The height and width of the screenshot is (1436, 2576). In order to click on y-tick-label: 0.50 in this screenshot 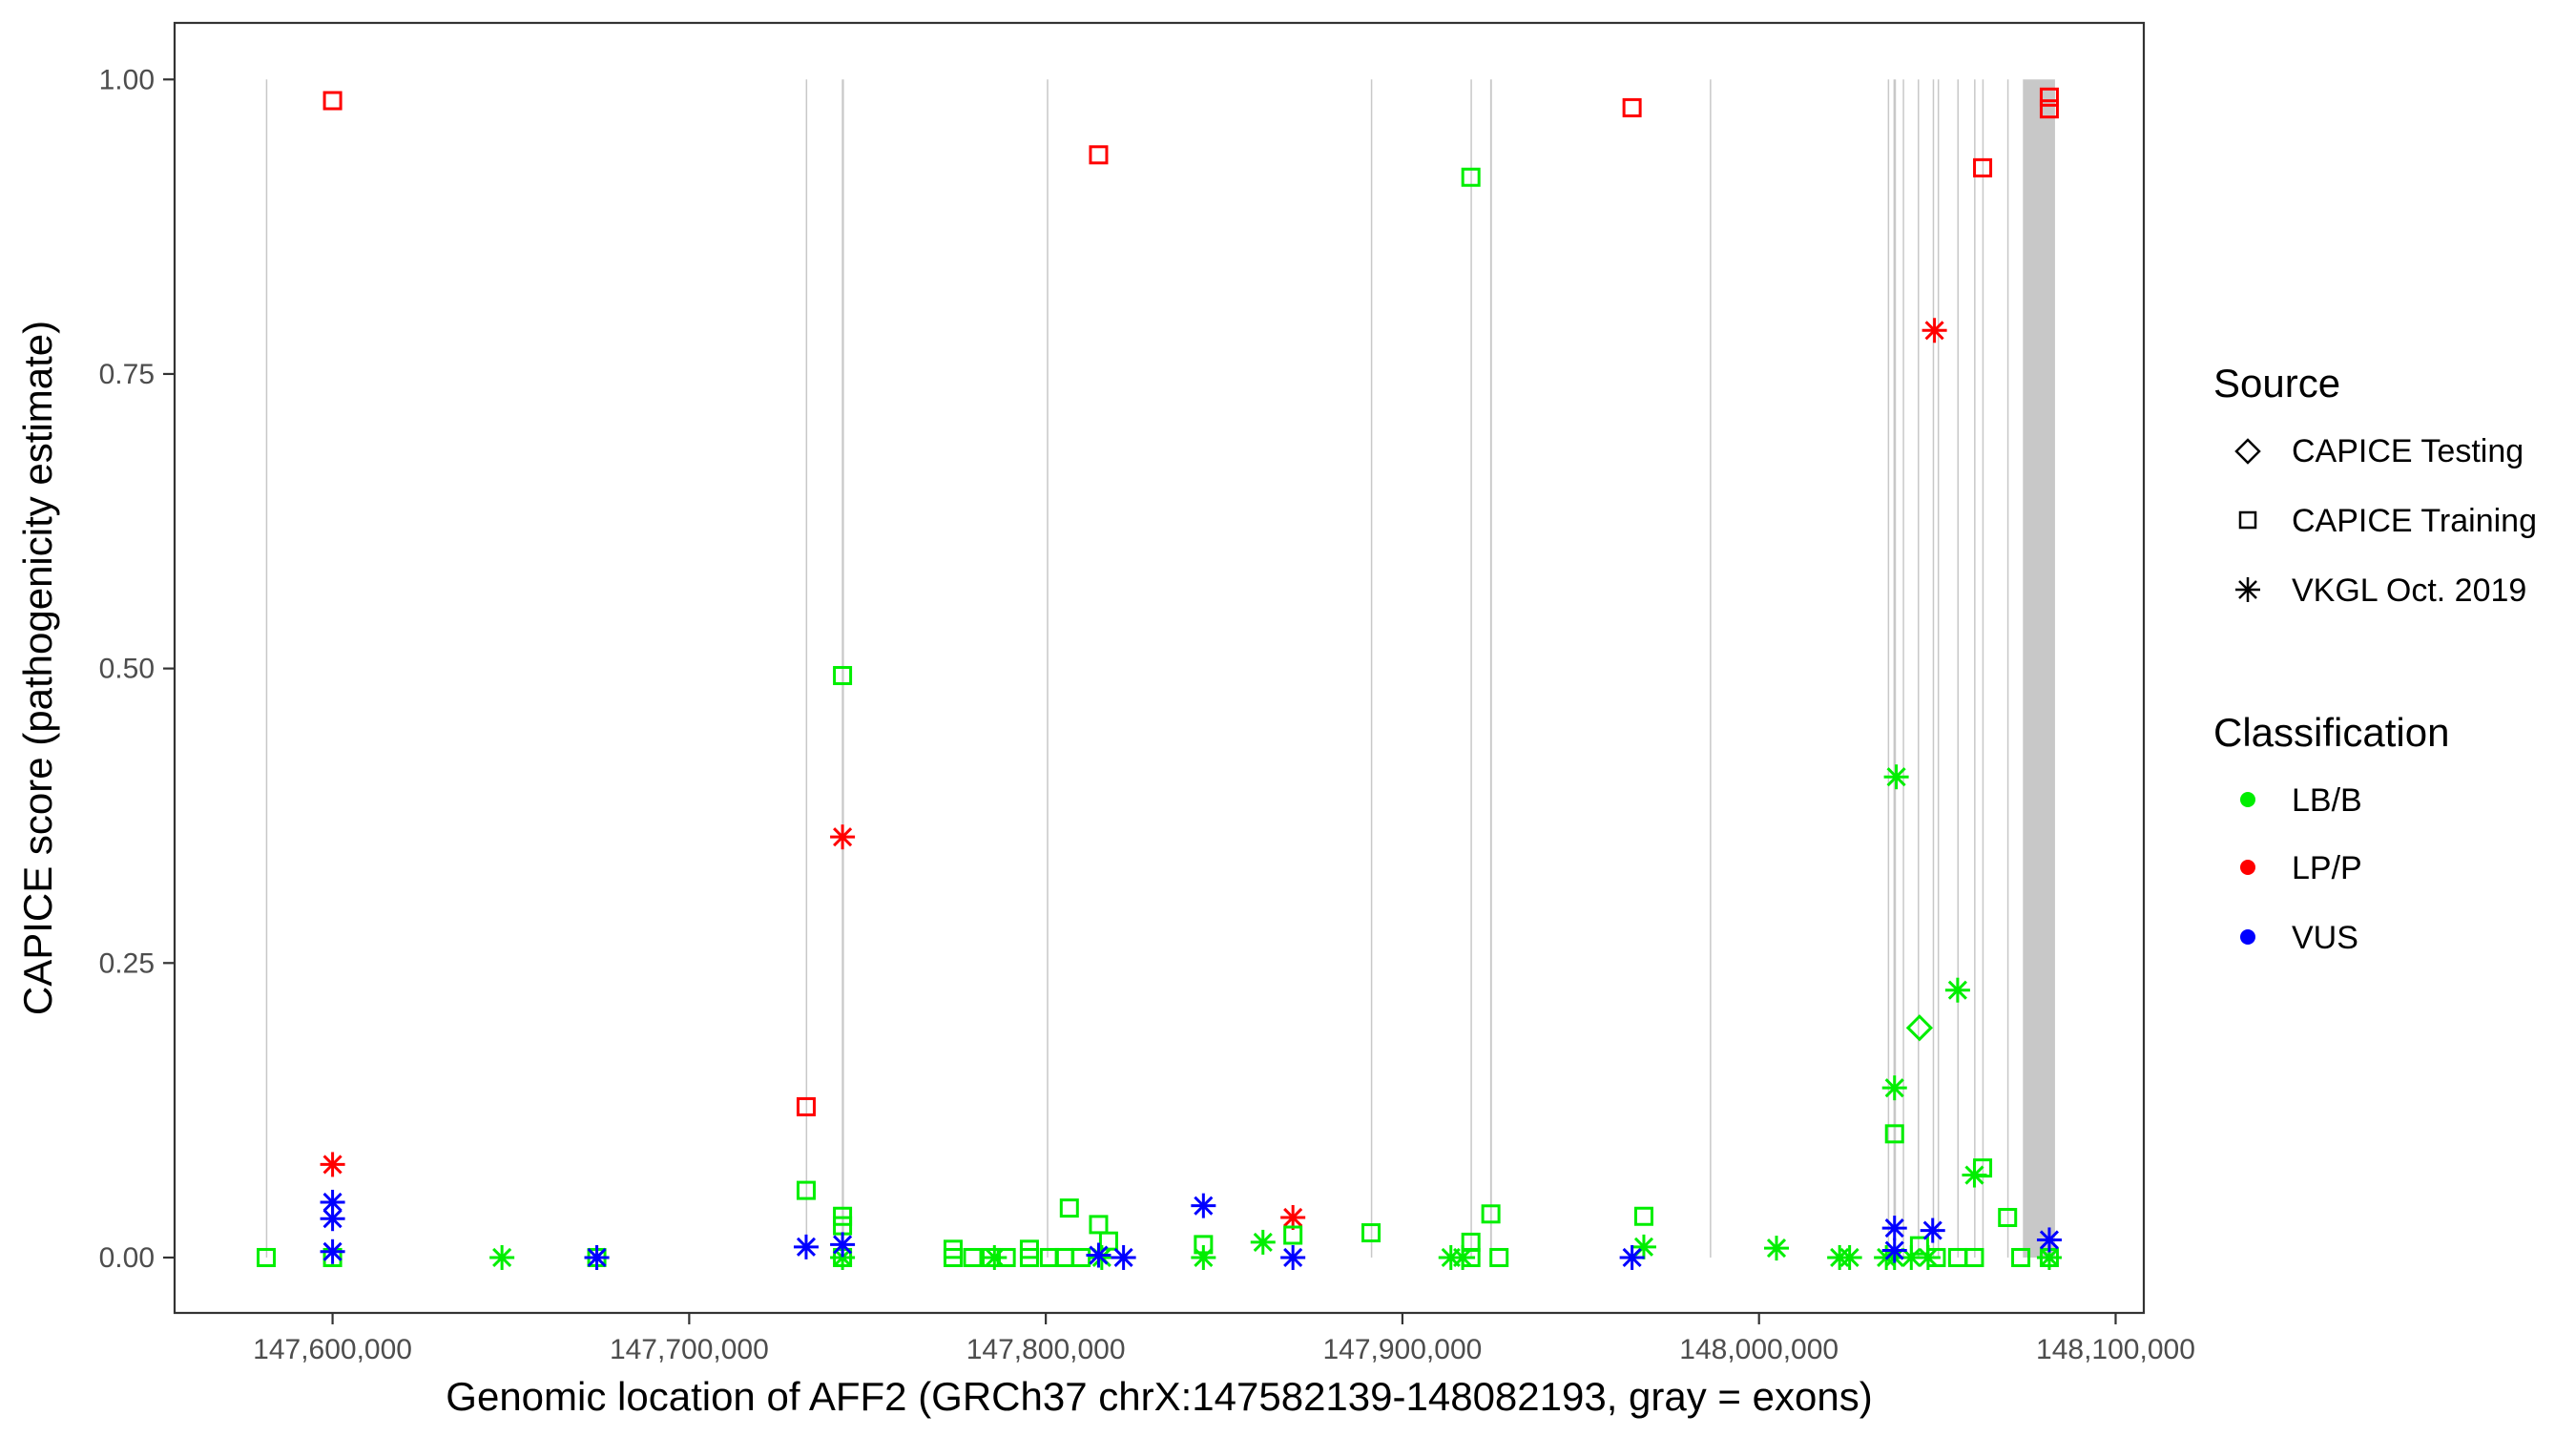, I will do `click(127, 669)`.